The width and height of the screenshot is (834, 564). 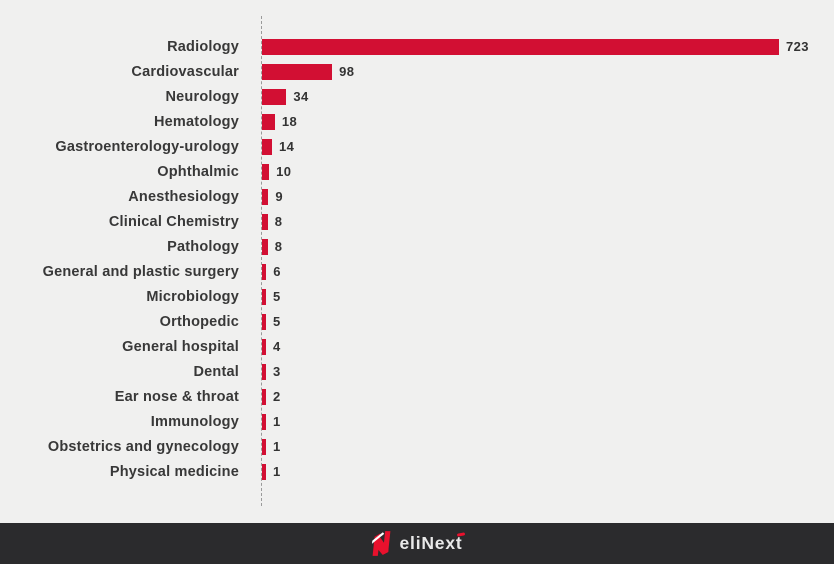 I want to click on bar-area: 14, so click(x=542, y=146).